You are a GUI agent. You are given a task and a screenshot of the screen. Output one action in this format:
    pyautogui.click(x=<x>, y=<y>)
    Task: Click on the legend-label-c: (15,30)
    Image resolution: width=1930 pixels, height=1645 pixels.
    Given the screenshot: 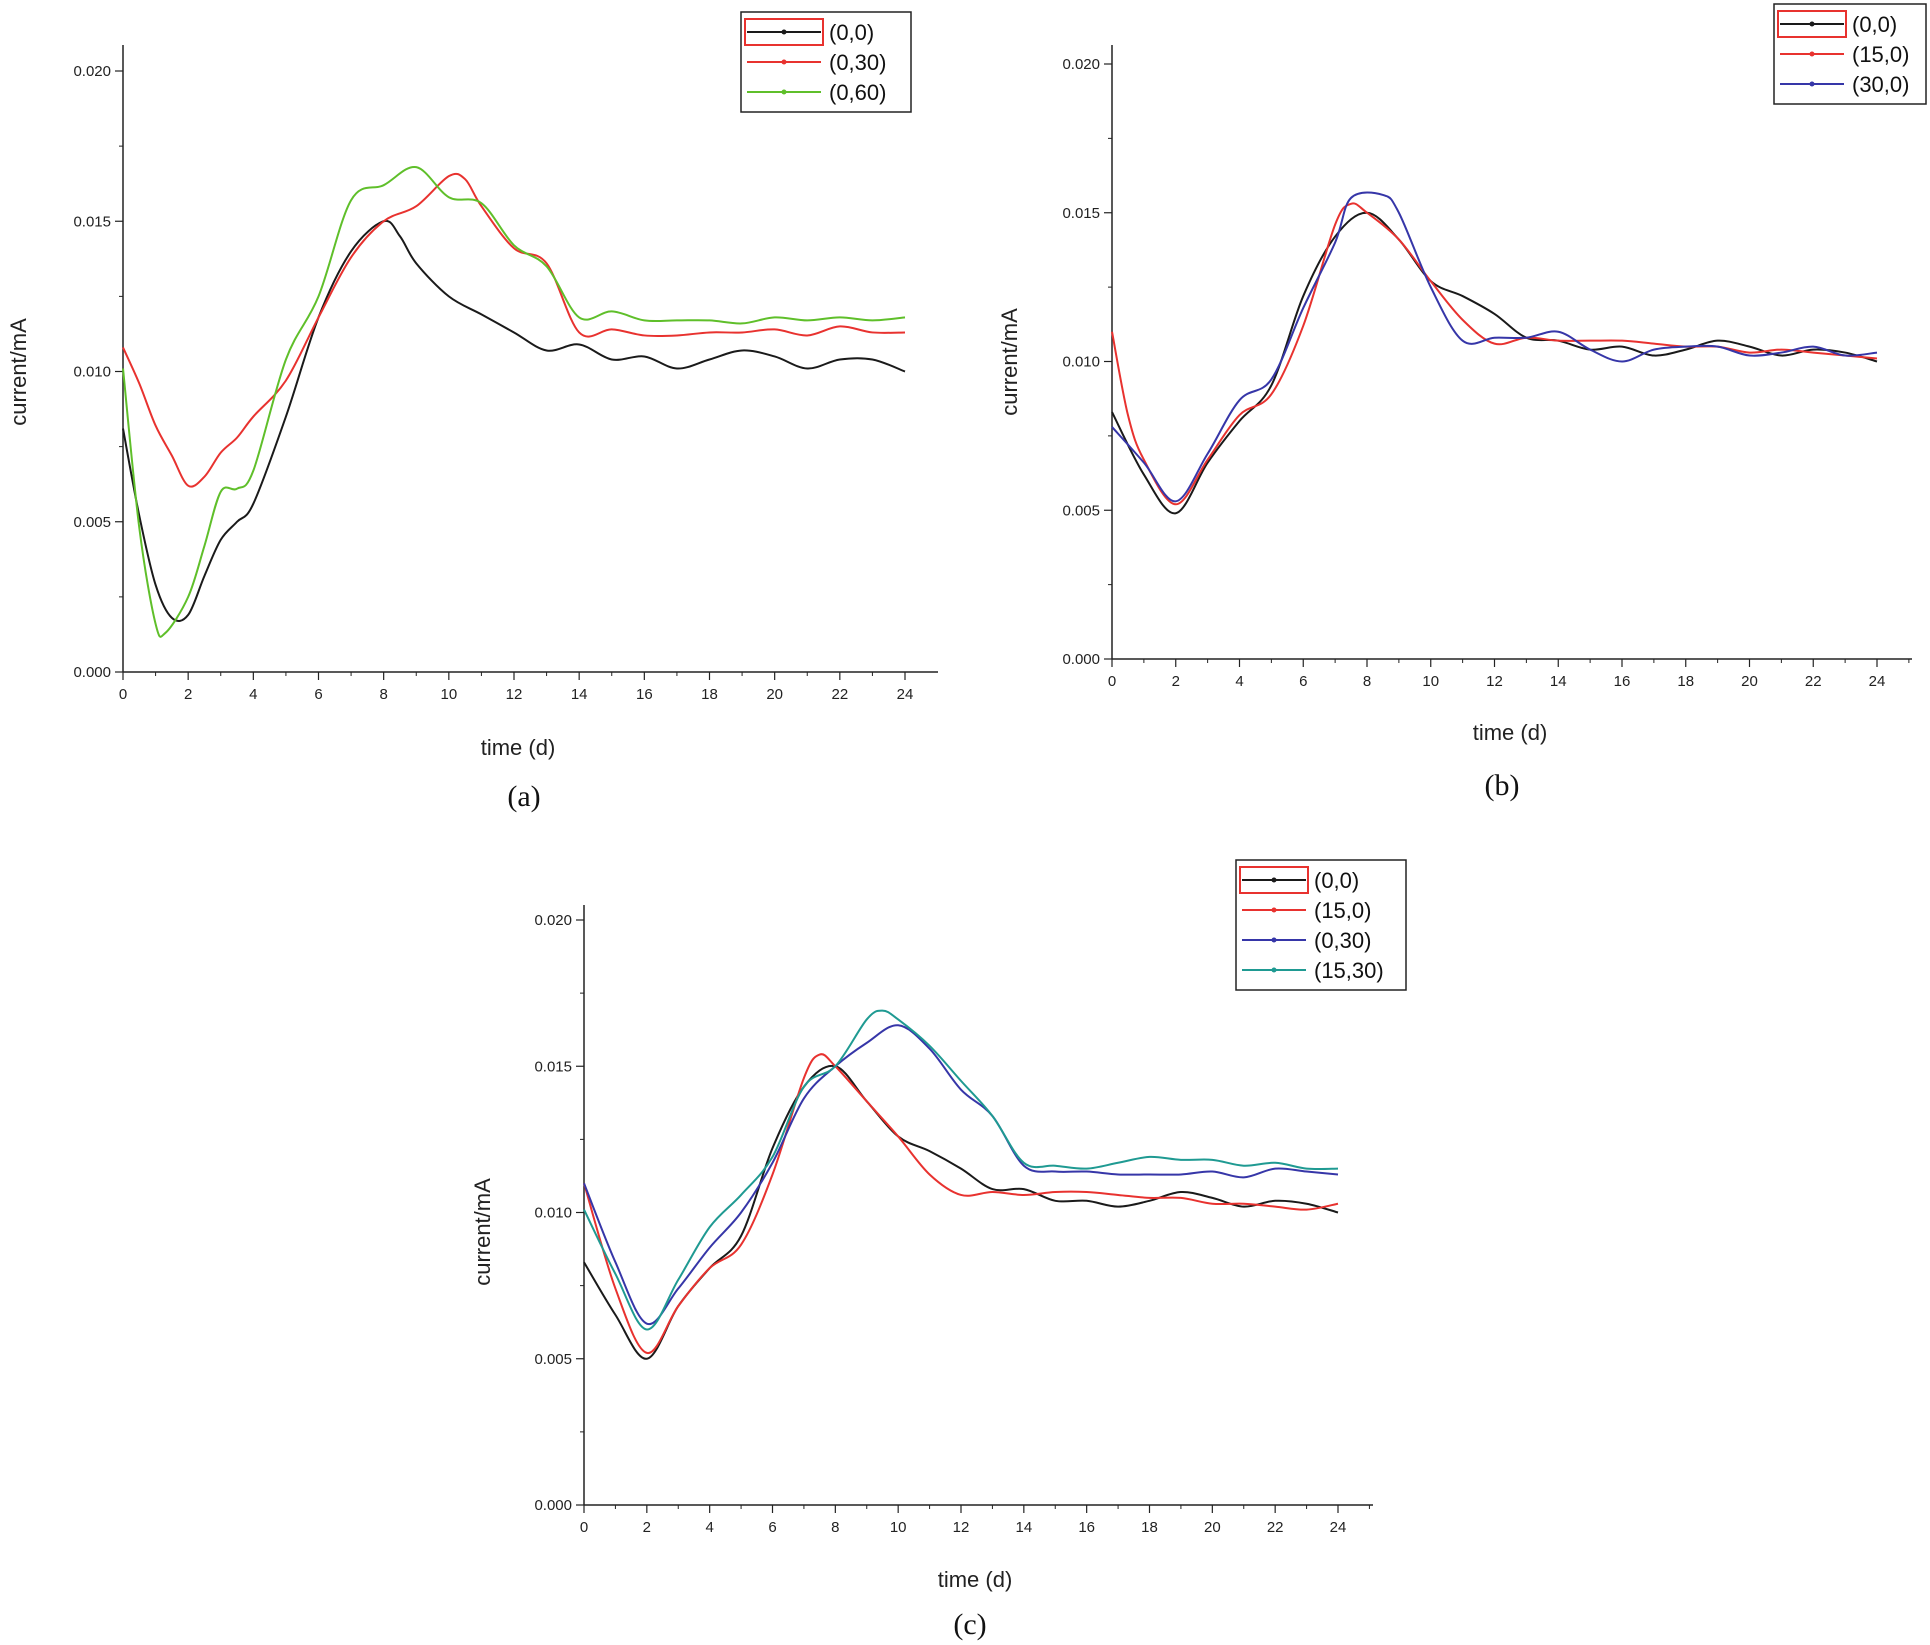 What is the action you would take?
    pyautogui.click(x=1349, y=970)
    